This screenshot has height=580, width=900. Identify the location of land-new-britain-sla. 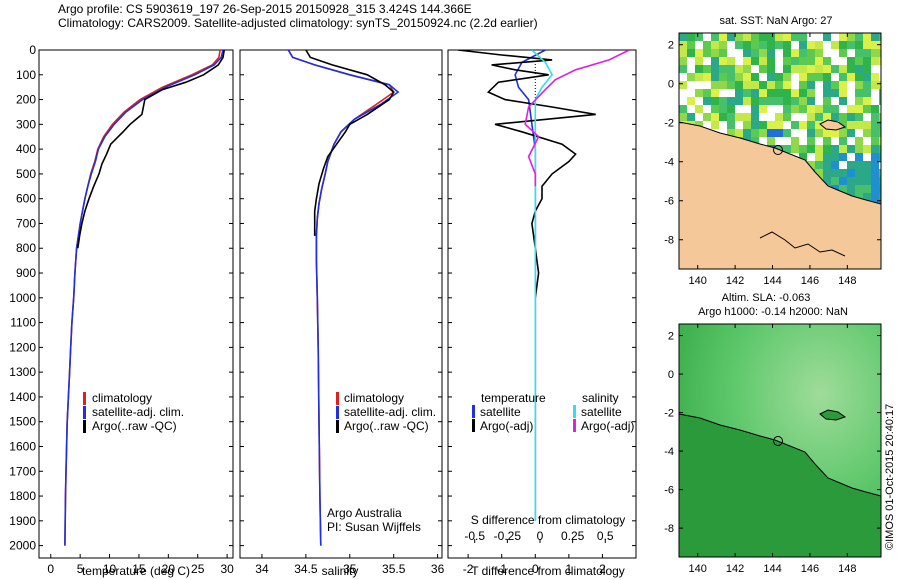
(833, 415).